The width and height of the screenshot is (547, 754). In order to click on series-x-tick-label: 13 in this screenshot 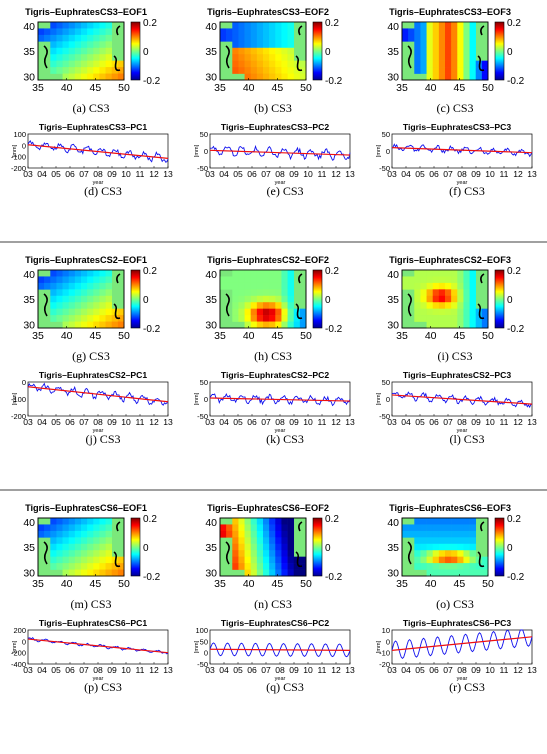, I will do `click(350, 670)`.